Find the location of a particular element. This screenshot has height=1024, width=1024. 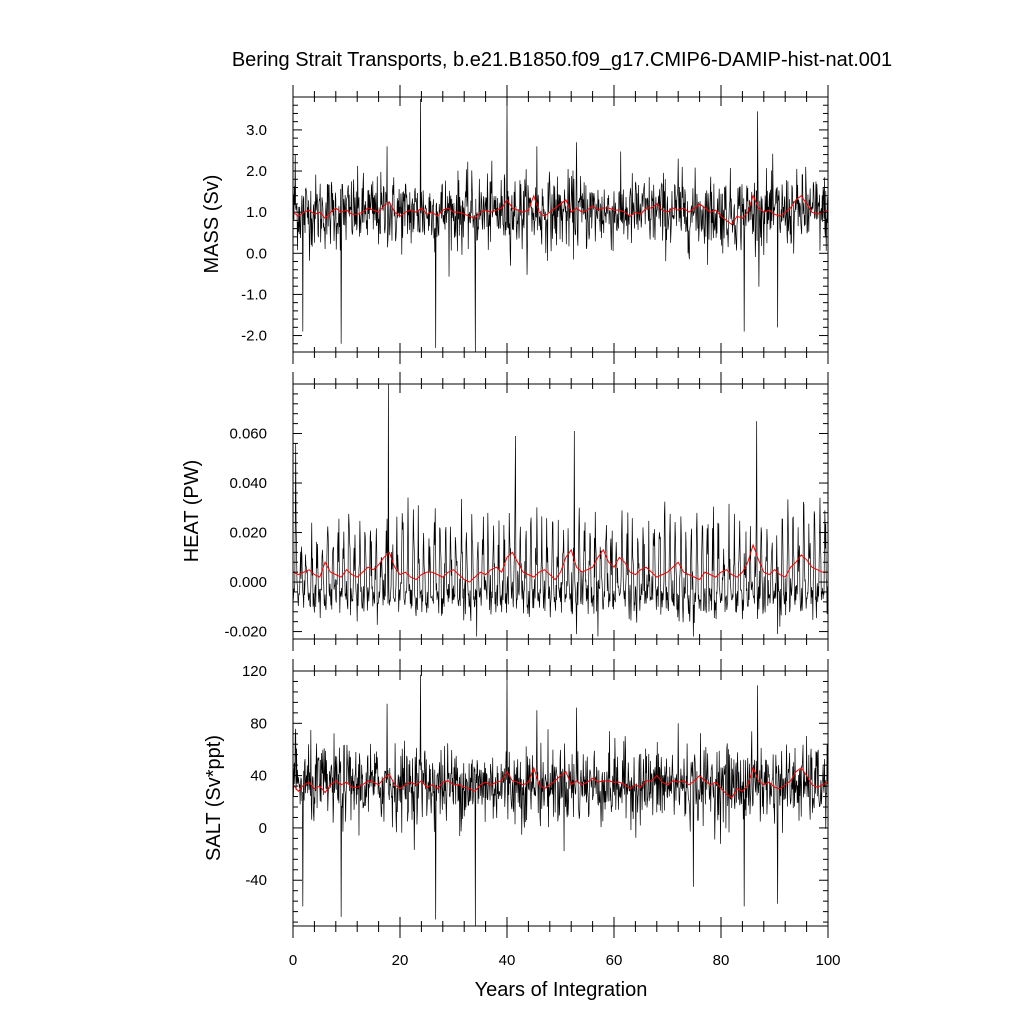

x-tick-label: 40 is located at coordinates (507, 960).